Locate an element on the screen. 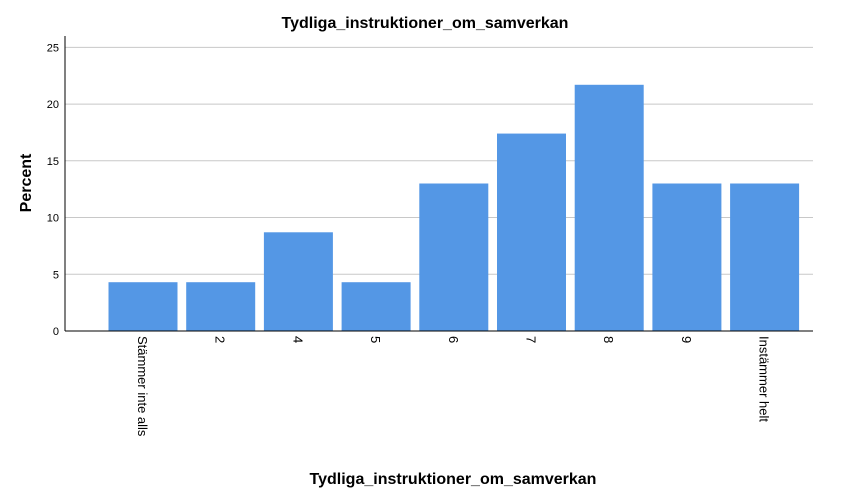  x-tick-label: 7 is located at coordinates (531, 339).